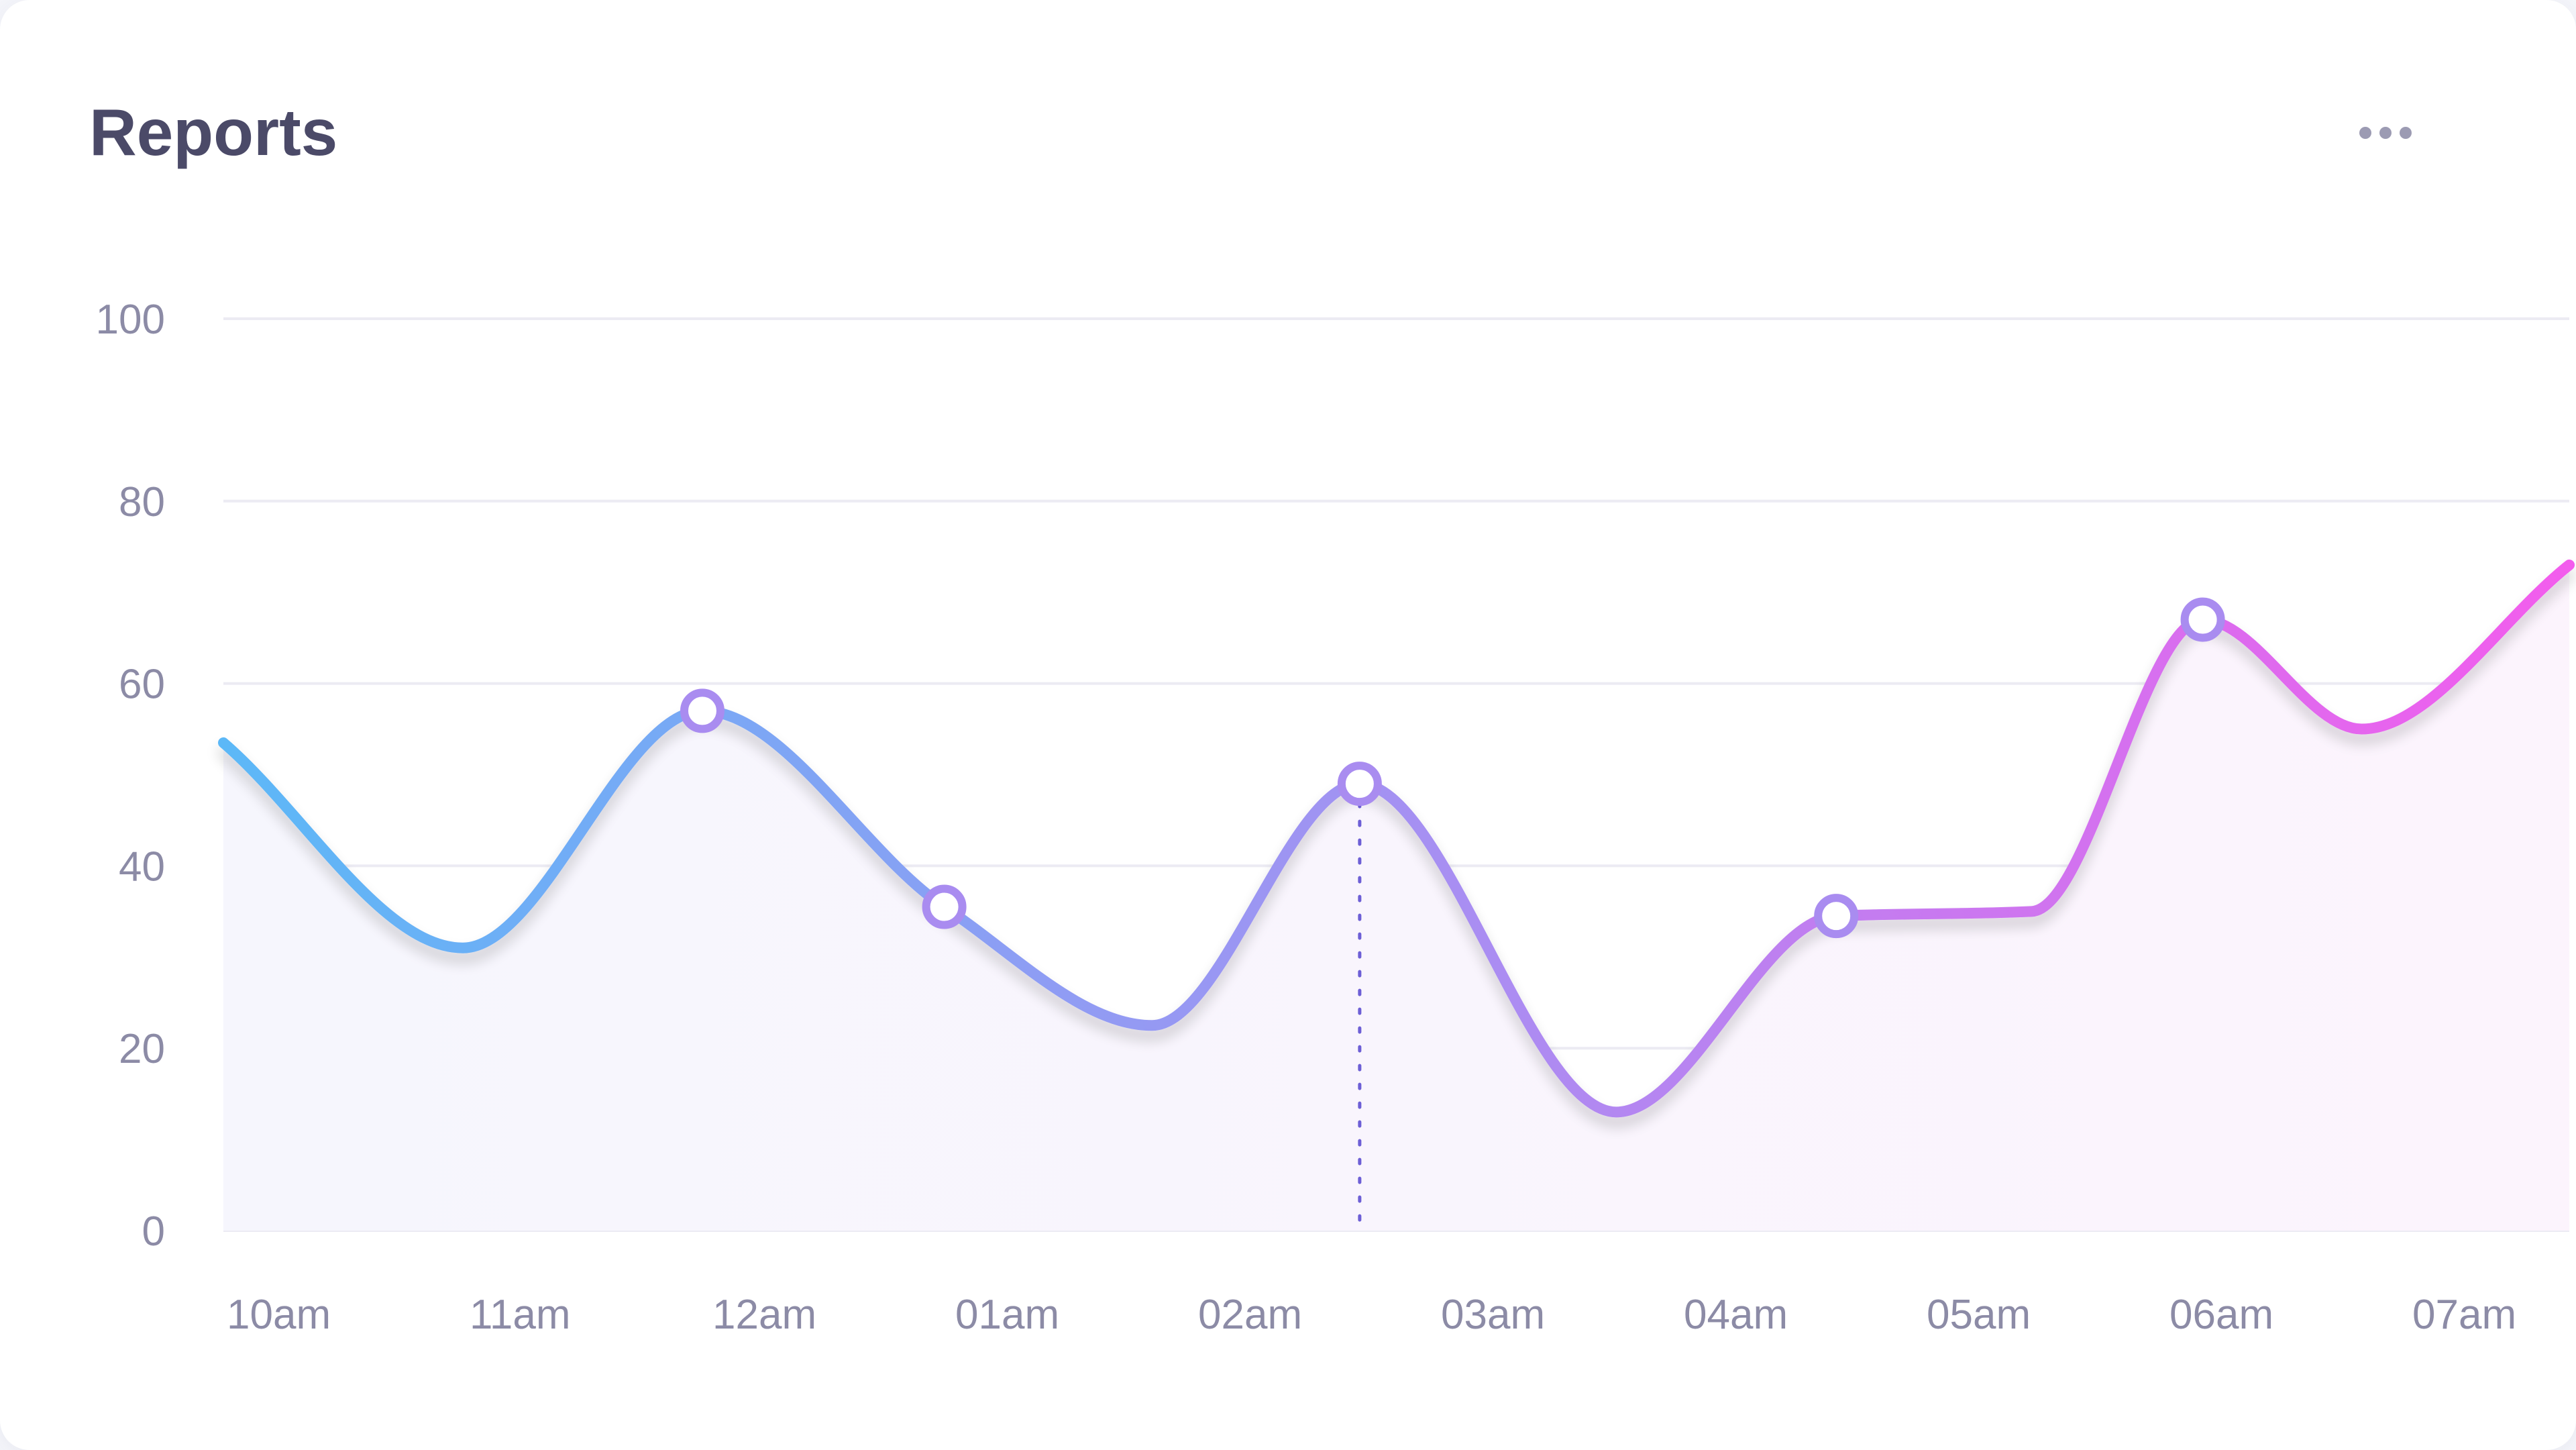  Describe the element at coordinates (1736, 1315) in the screenshot. I see `x-tick-label: 04am` at that location.